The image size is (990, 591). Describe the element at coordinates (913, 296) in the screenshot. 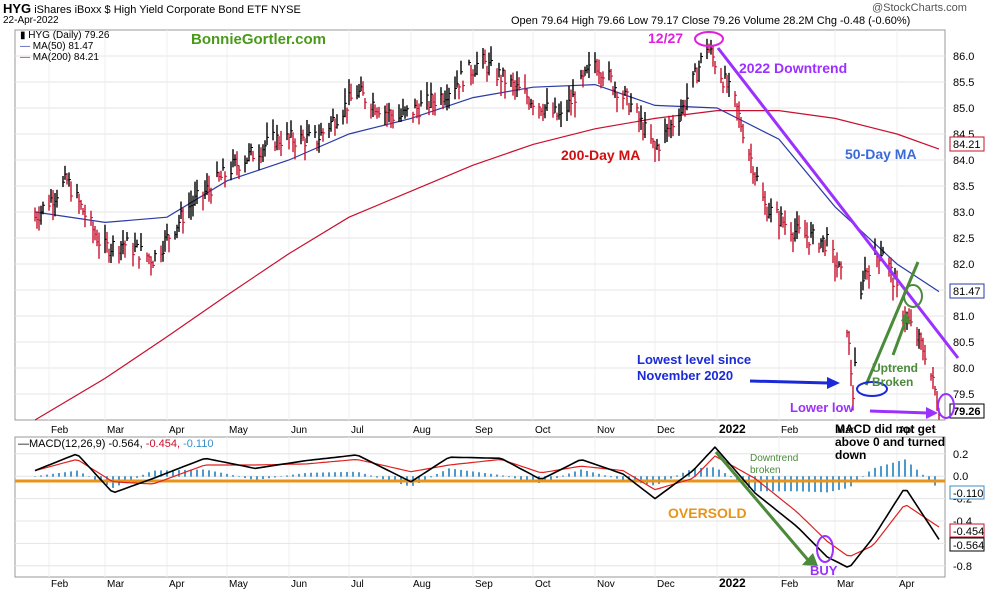

I see `uptrend-break-circle` at that location.